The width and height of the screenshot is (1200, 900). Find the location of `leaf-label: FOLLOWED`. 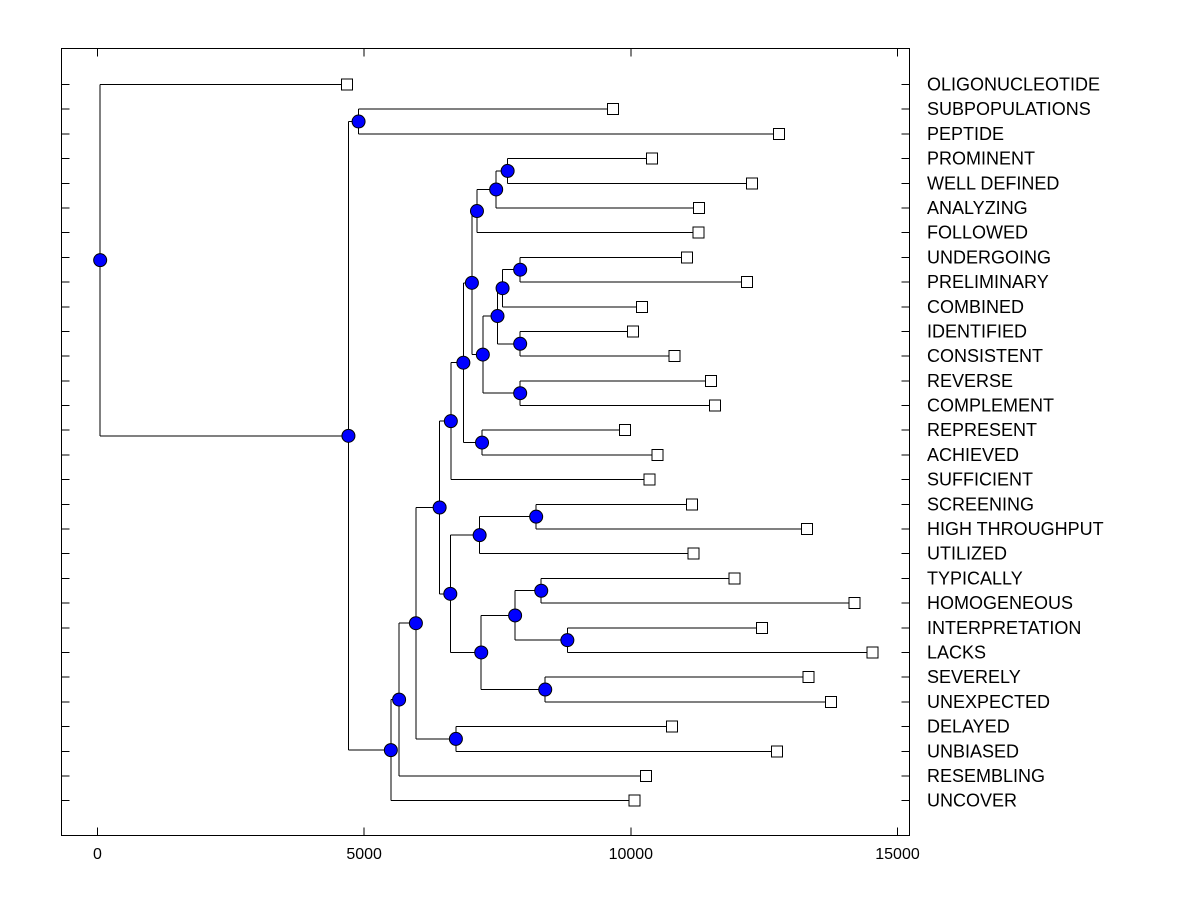

leaf-label: FOLLOWED is located at coordinates (977, 233).